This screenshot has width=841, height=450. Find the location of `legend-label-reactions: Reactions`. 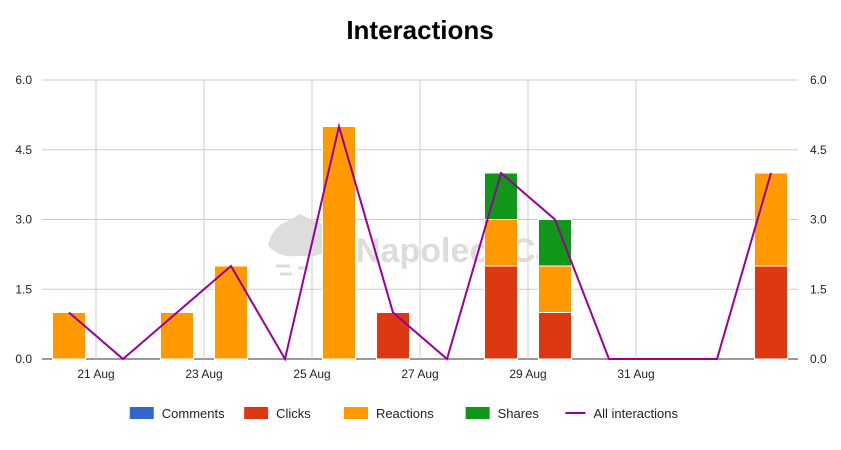

legend-label-reactions: Reactions is located at coordinates (405, 413).